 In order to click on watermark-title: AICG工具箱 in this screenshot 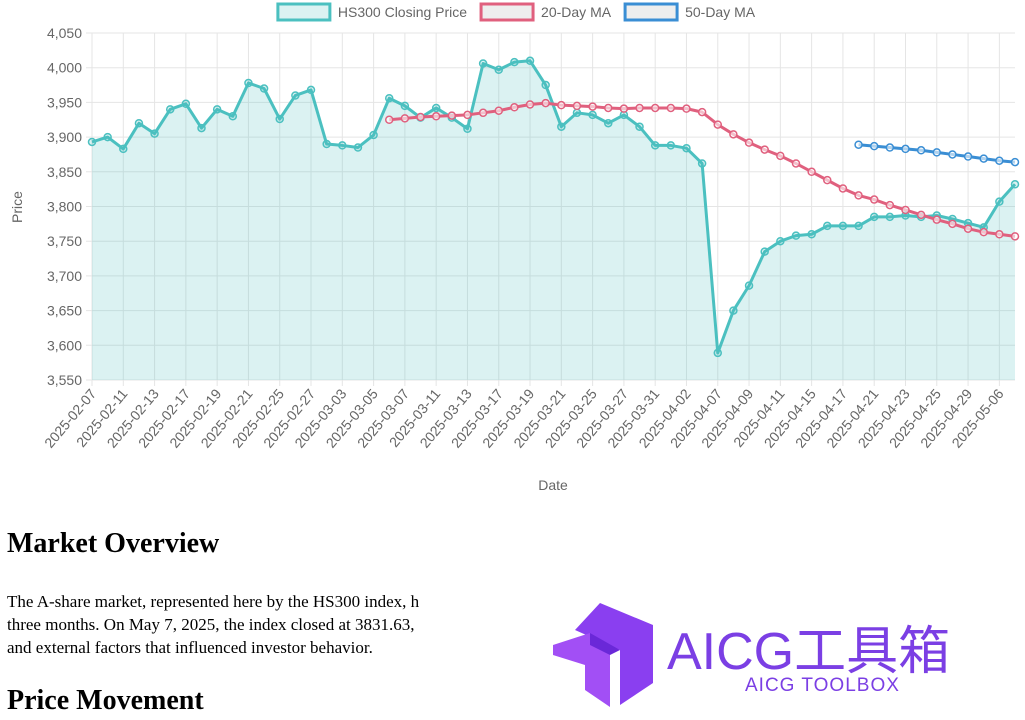, I will do `click(809, 652)`.